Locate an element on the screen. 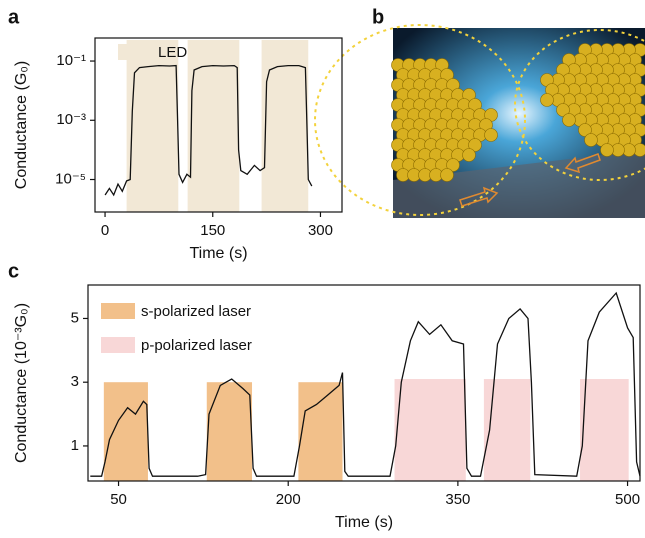 This screenshot has width=645, height=538. x-tick-label: 500 is located at coordinates (627, 499).